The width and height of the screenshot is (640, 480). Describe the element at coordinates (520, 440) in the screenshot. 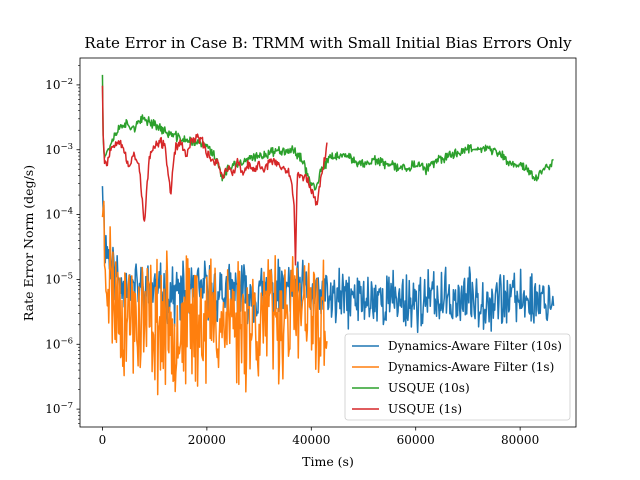

I see `x-tick-label: 80000` at that location.